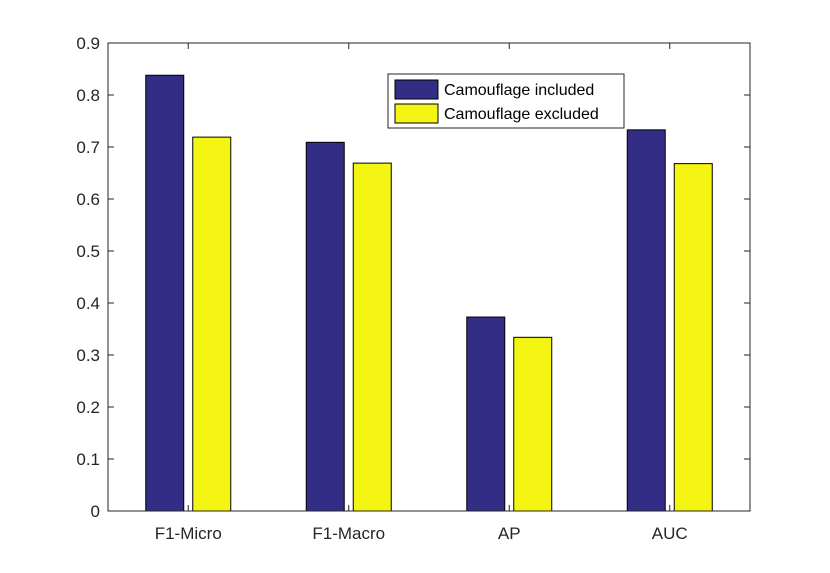 This screenshot has width=830, height=573. Describe the element at coordinates (693, 337) in the screenshot. I see `bar-auc-camouflage-excluded` at that location.